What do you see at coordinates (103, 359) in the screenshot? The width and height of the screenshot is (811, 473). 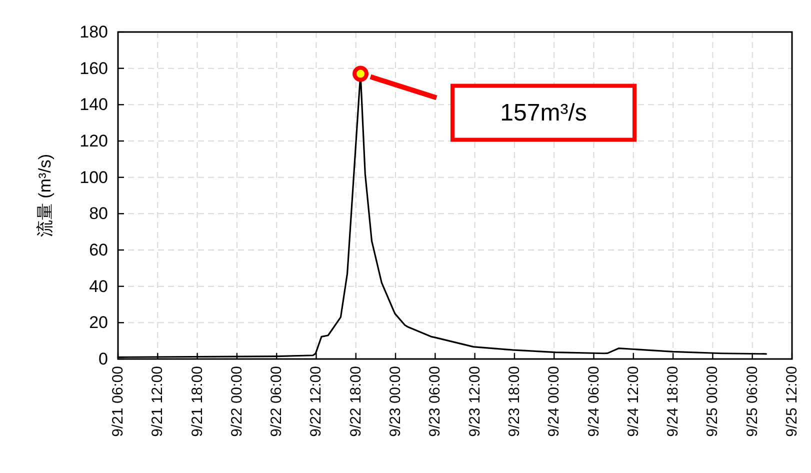 I see `y-tick-label: 0` at bounding box center [103, 359].